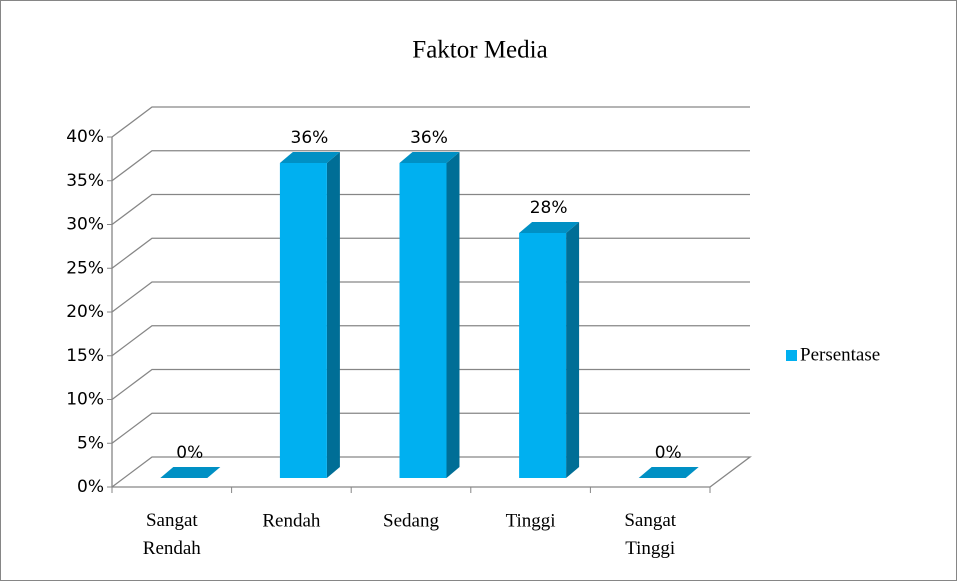 The width and height of the screenshot is (957, 581). Describe the element at coordinates (90, 443) in the screenshot. I see `y-tick-label: 5%` at that location.